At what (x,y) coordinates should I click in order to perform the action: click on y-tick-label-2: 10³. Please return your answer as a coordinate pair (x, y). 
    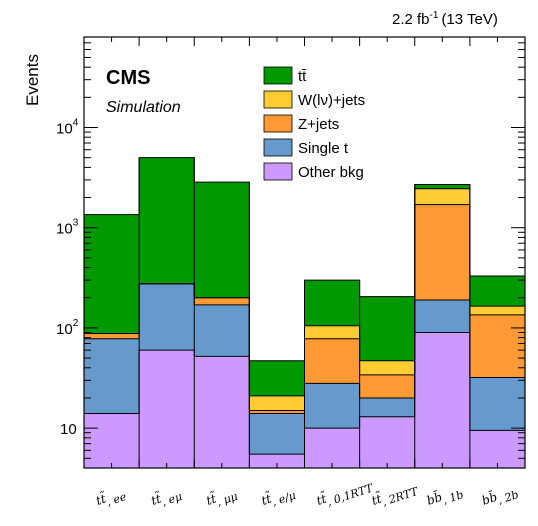
    Looking at the image, I should click on (67, 228).